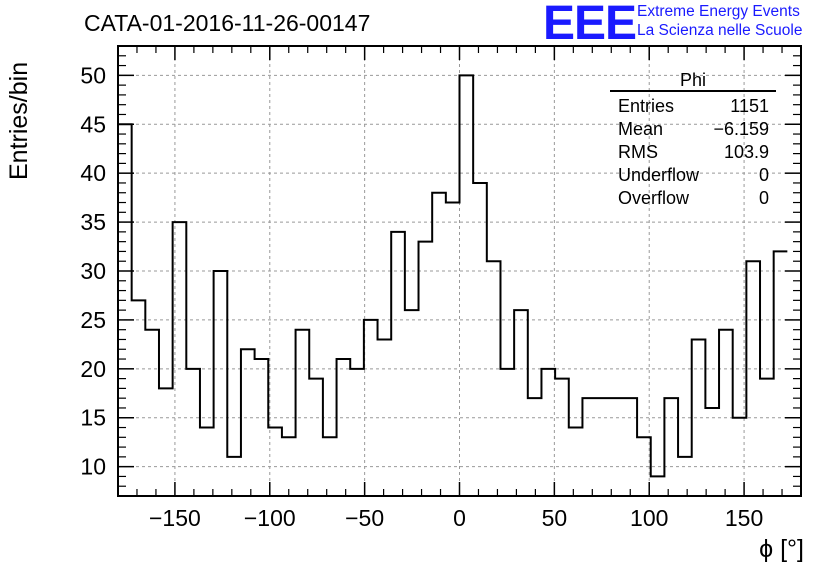 The width and height of the screenshot is (836, 572). What do you see at coordinates (720, 31) in the screenshot?
I see `org-line-2: La Scienza nelle Scuole` at bounding box center [720, 31].